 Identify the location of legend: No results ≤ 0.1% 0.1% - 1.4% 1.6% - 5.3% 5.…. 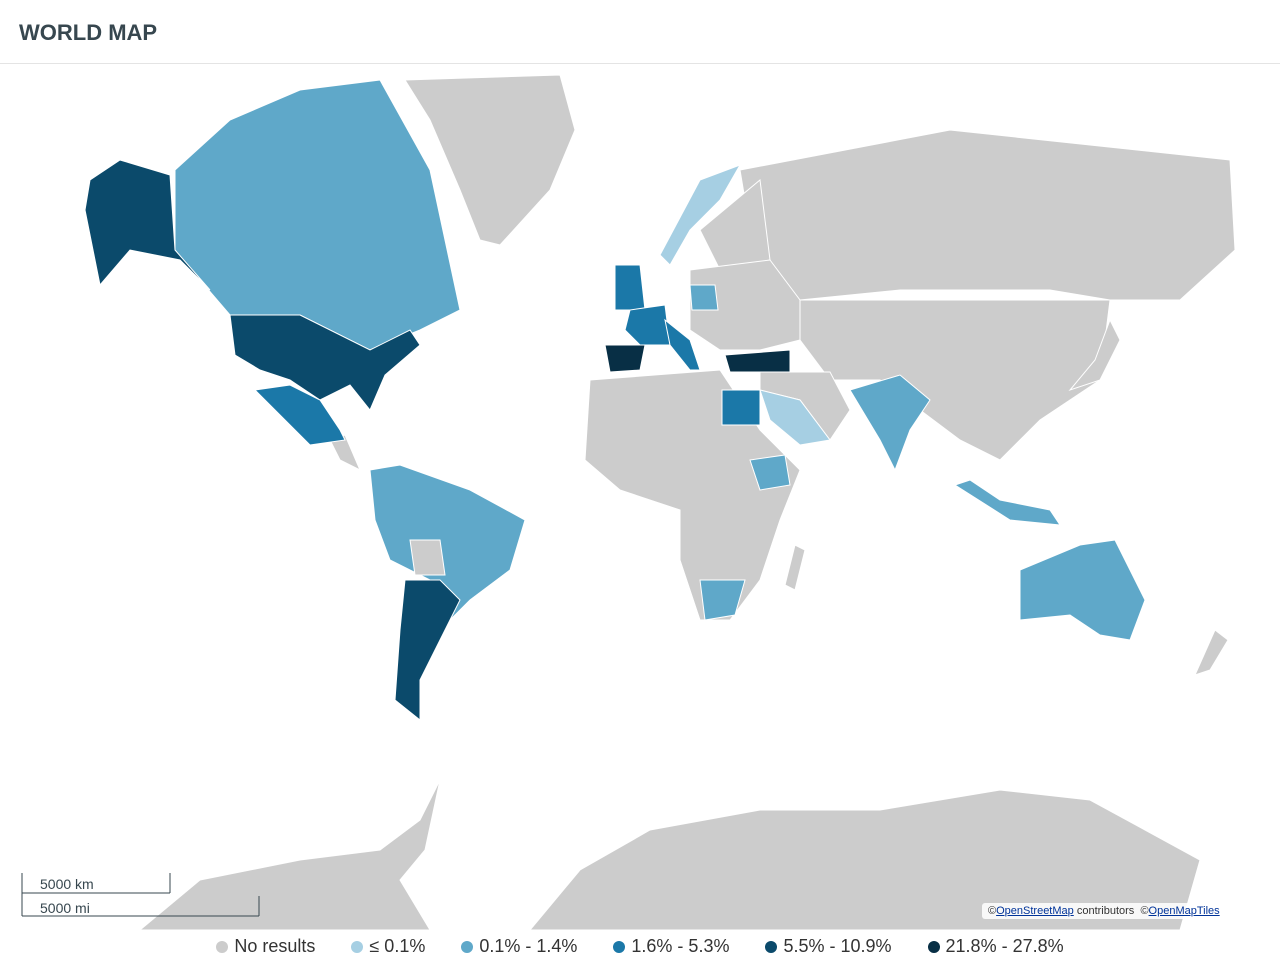
(640, 946).